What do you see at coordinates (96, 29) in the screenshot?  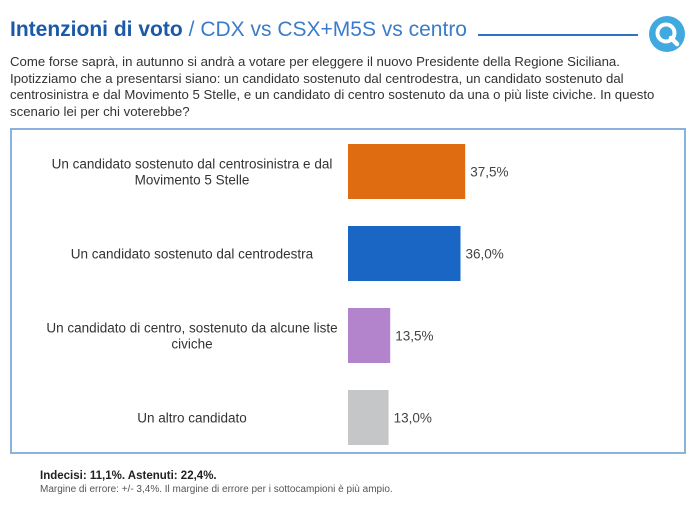 I see `chart-title: Intenzioni di voto` at bounding box center [96, 29].